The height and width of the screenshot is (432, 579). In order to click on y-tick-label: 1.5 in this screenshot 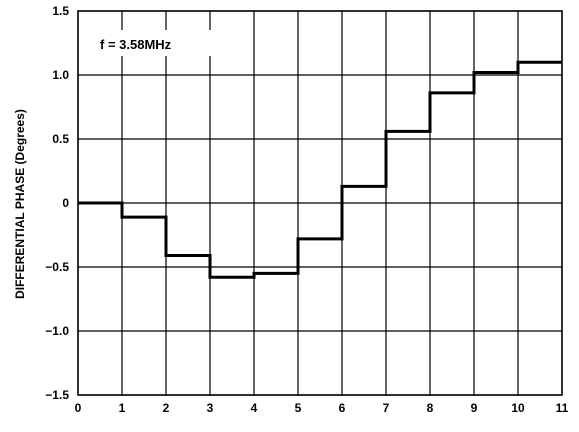, I will do `click(60, 11)`.